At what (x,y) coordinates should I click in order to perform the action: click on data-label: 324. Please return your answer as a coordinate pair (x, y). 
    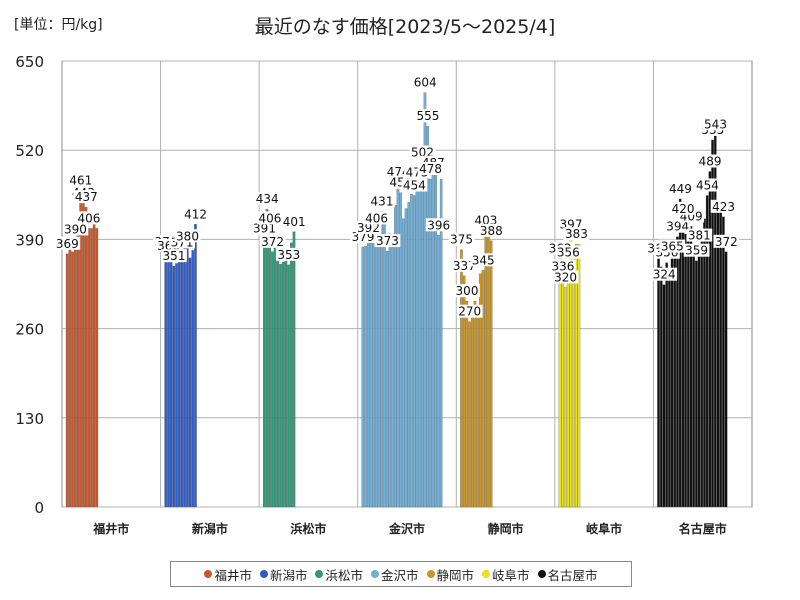
    Looking at the image, I should click on (664, 275).